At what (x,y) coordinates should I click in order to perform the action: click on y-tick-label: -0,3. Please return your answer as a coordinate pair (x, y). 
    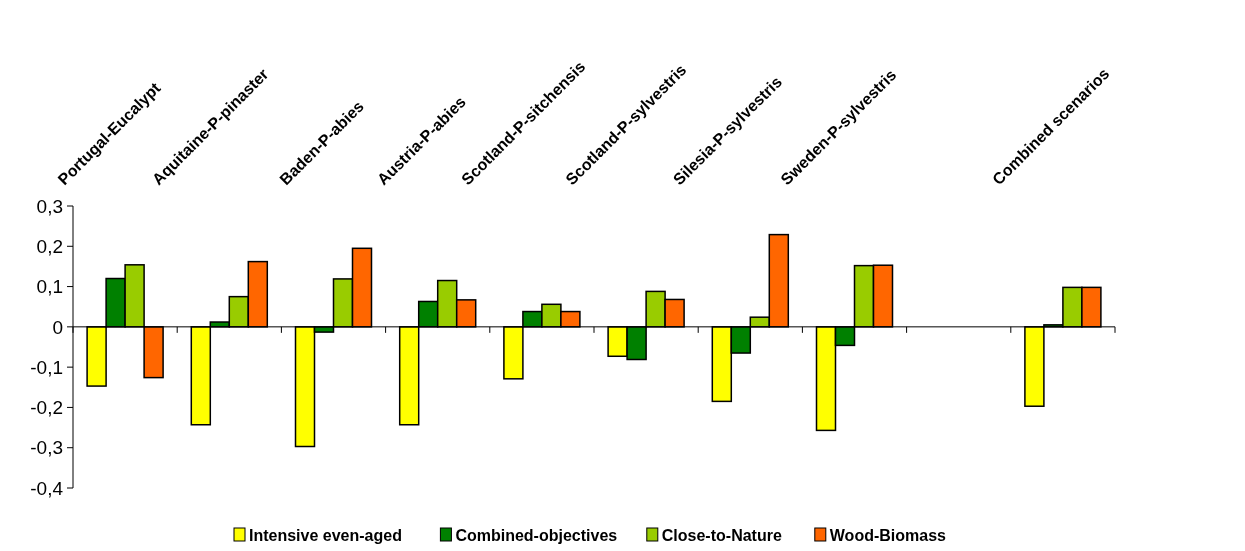
    Looking at the image, I should click on (46, 448).